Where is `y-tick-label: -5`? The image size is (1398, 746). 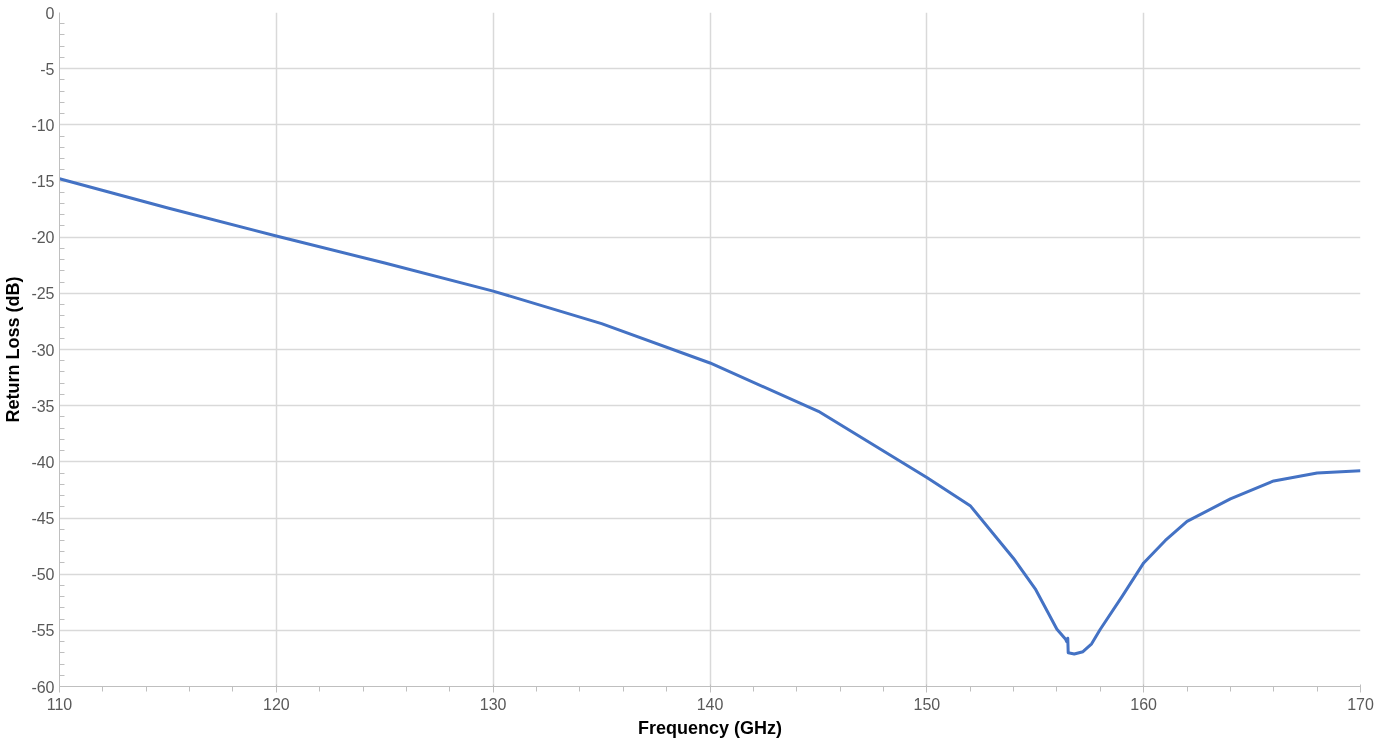 y-tick-label: -5 is located at coordinates (47, 69).